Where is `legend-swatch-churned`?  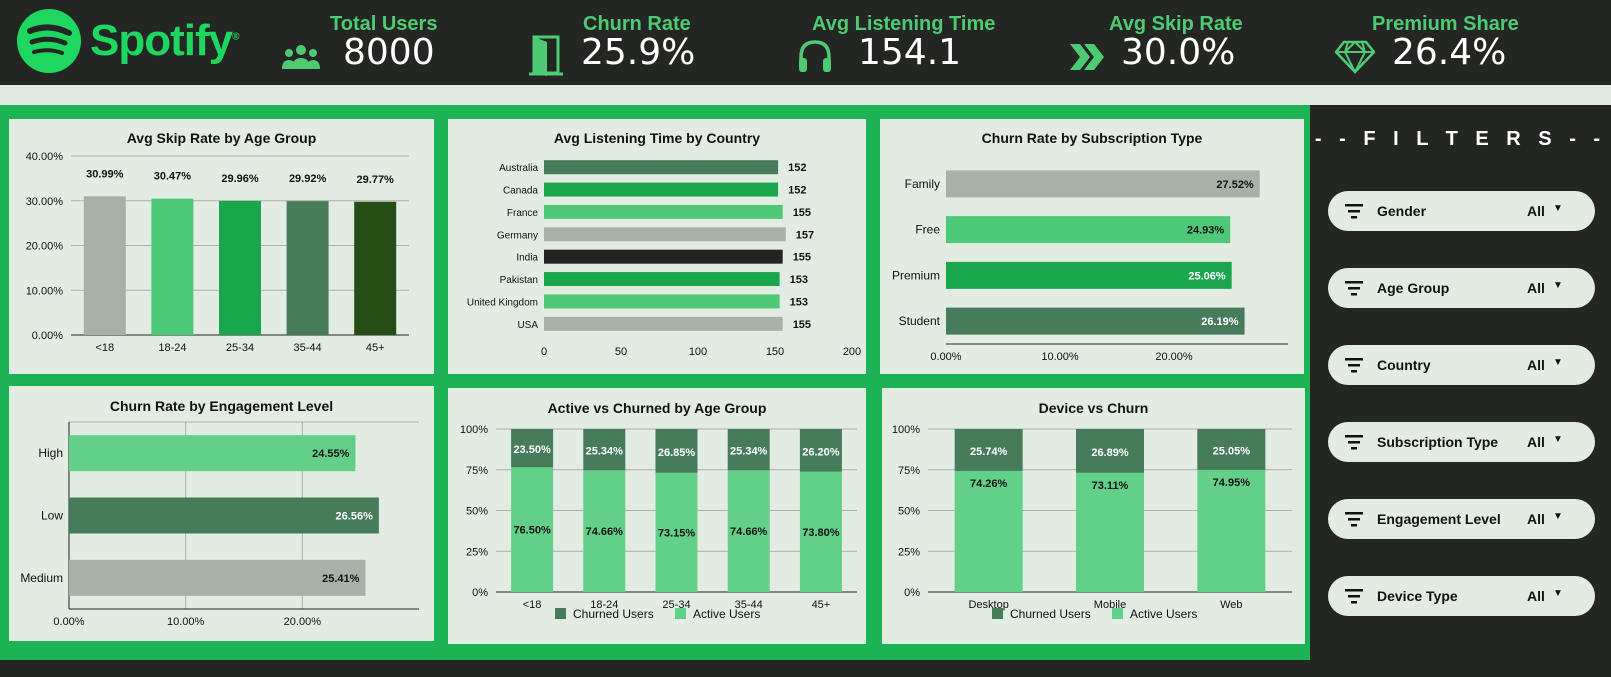 legend-swatch-churned is located at coordinates (997, 613).